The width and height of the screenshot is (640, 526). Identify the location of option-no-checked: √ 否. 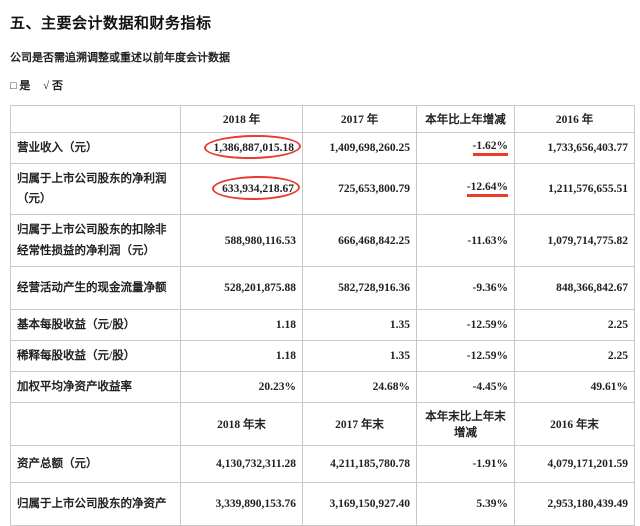
(53, 86).